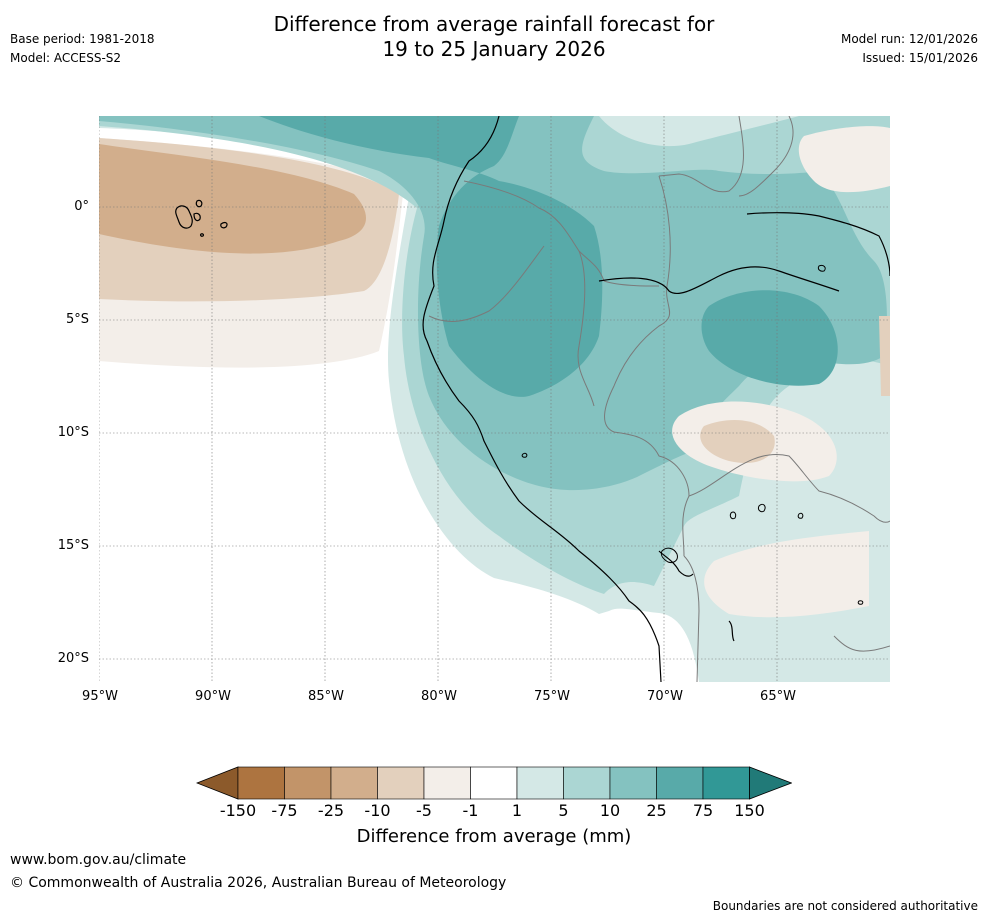  I want to click on colorbar-tick: 150, so click(749, 810).